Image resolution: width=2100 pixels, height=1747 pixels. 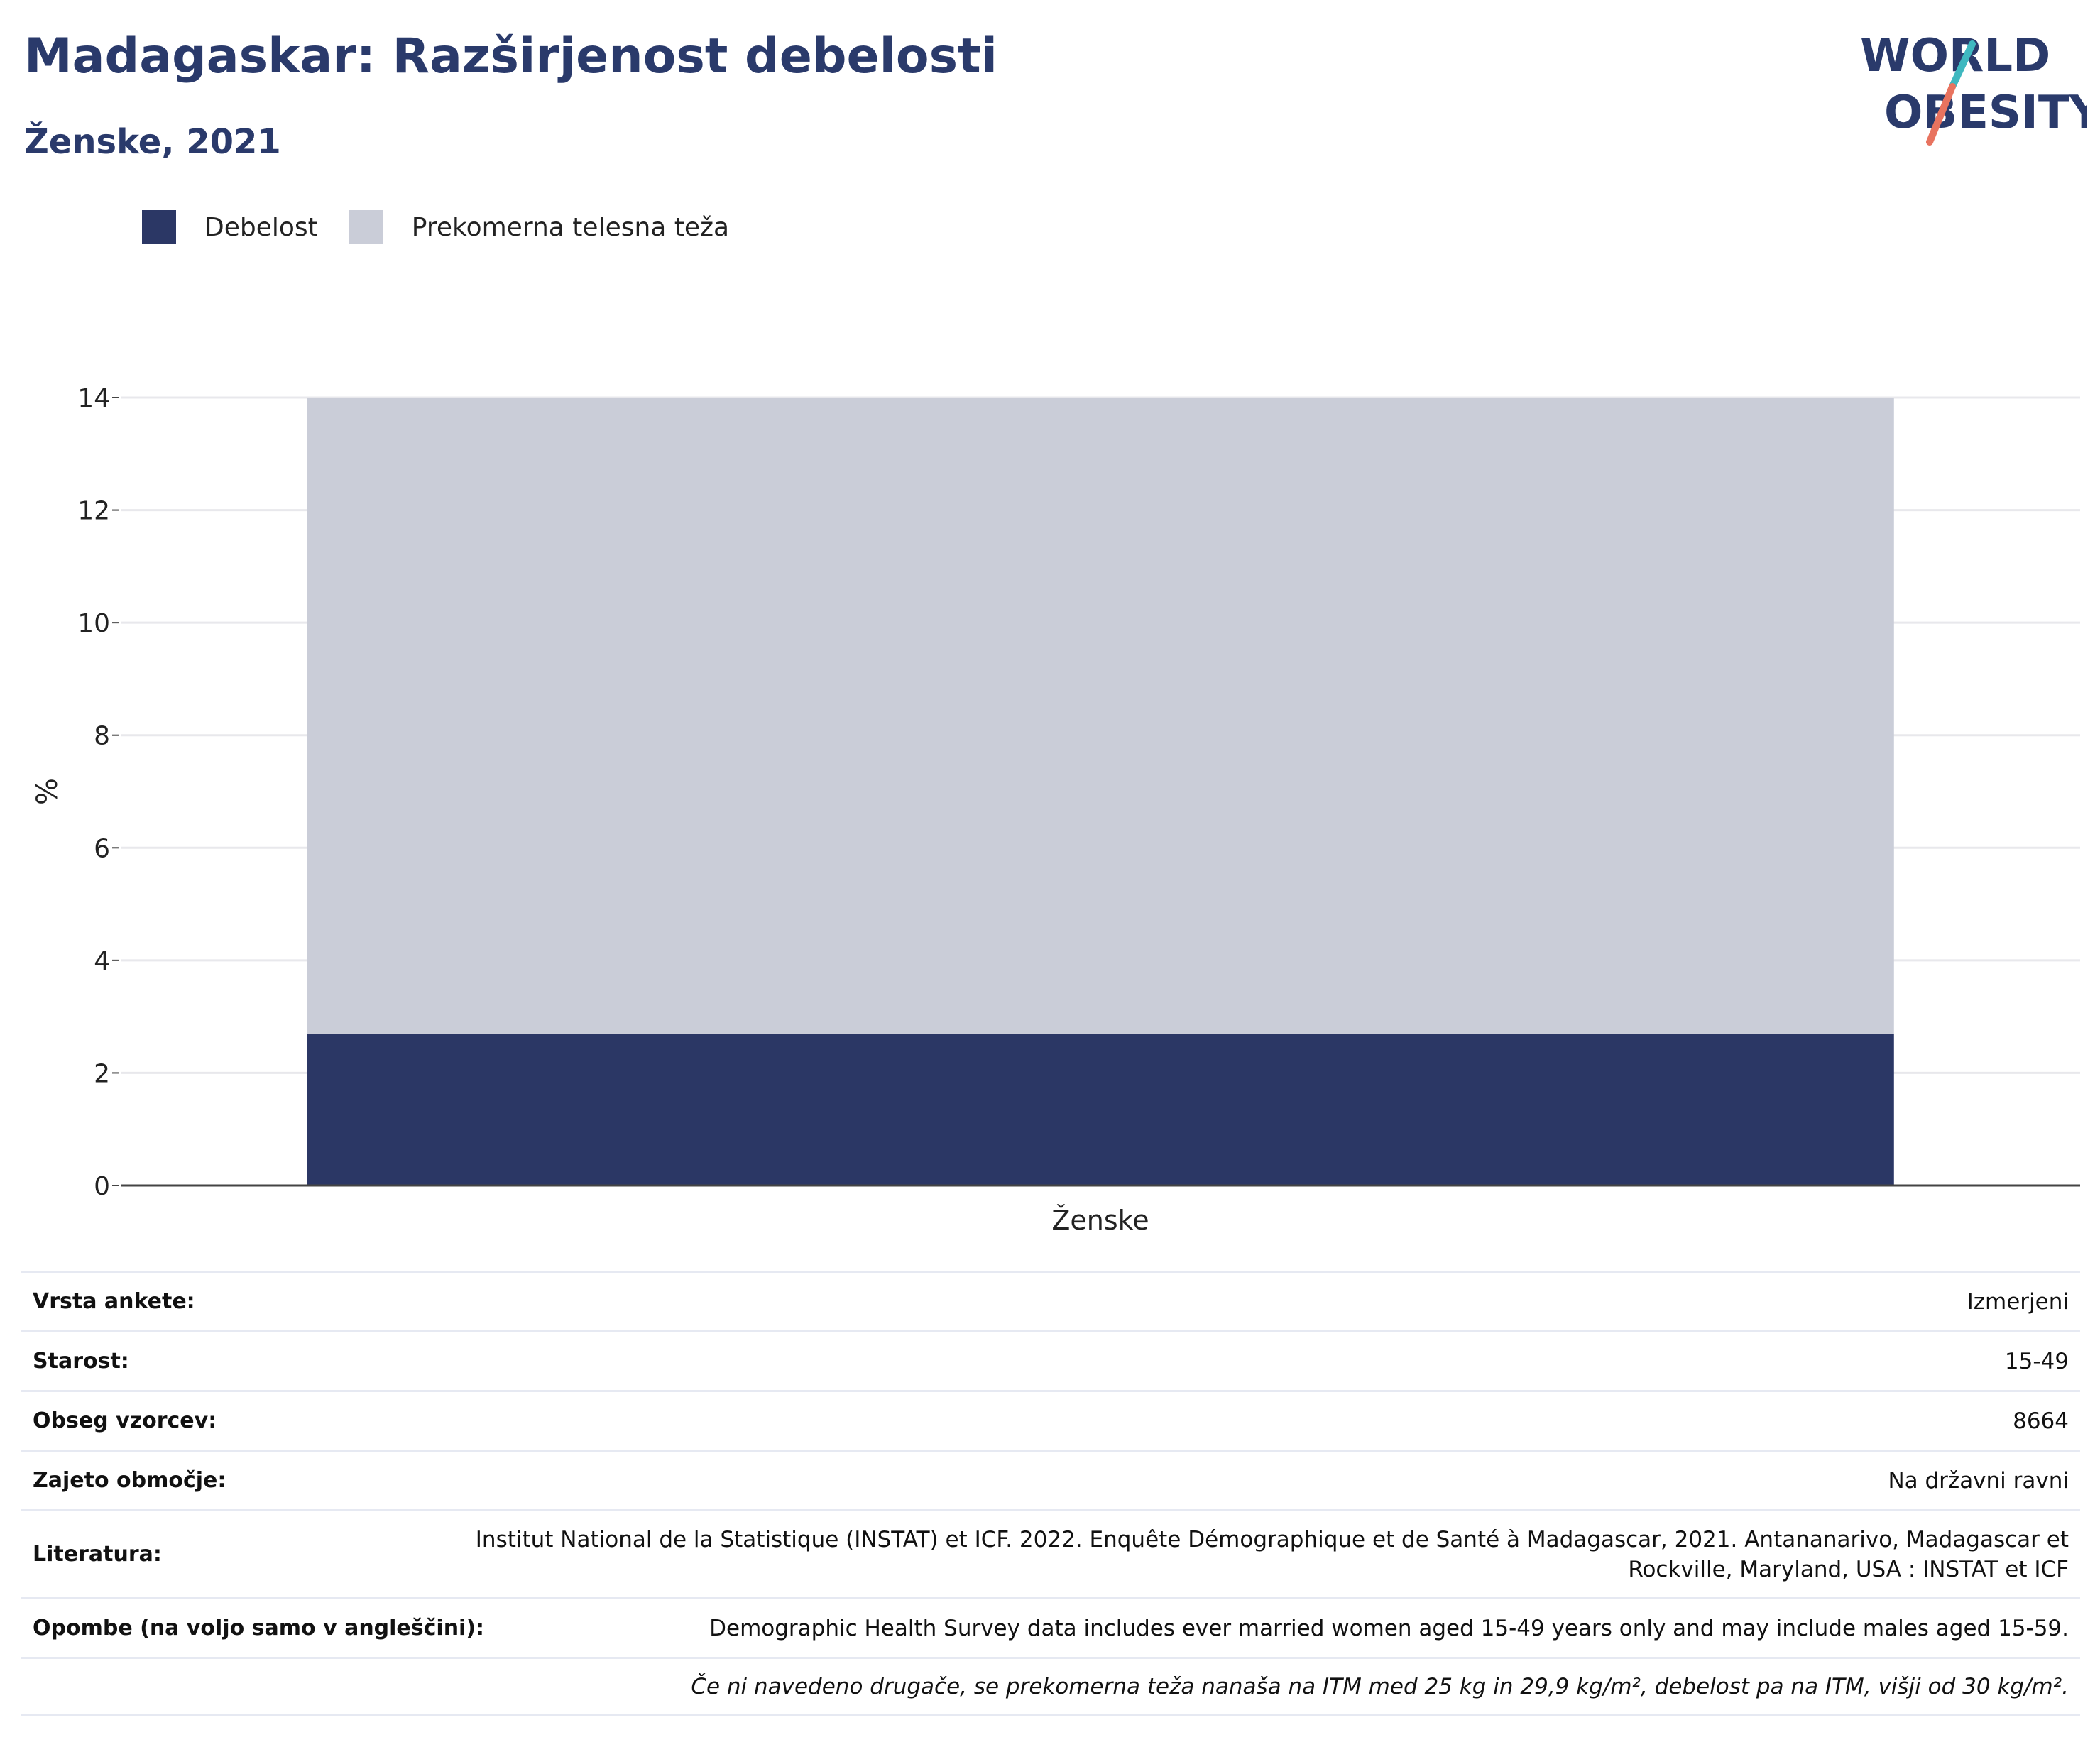 I want to click on legend-item-overweight: Prekomerna telesna teža, so click(x=539, y=227).